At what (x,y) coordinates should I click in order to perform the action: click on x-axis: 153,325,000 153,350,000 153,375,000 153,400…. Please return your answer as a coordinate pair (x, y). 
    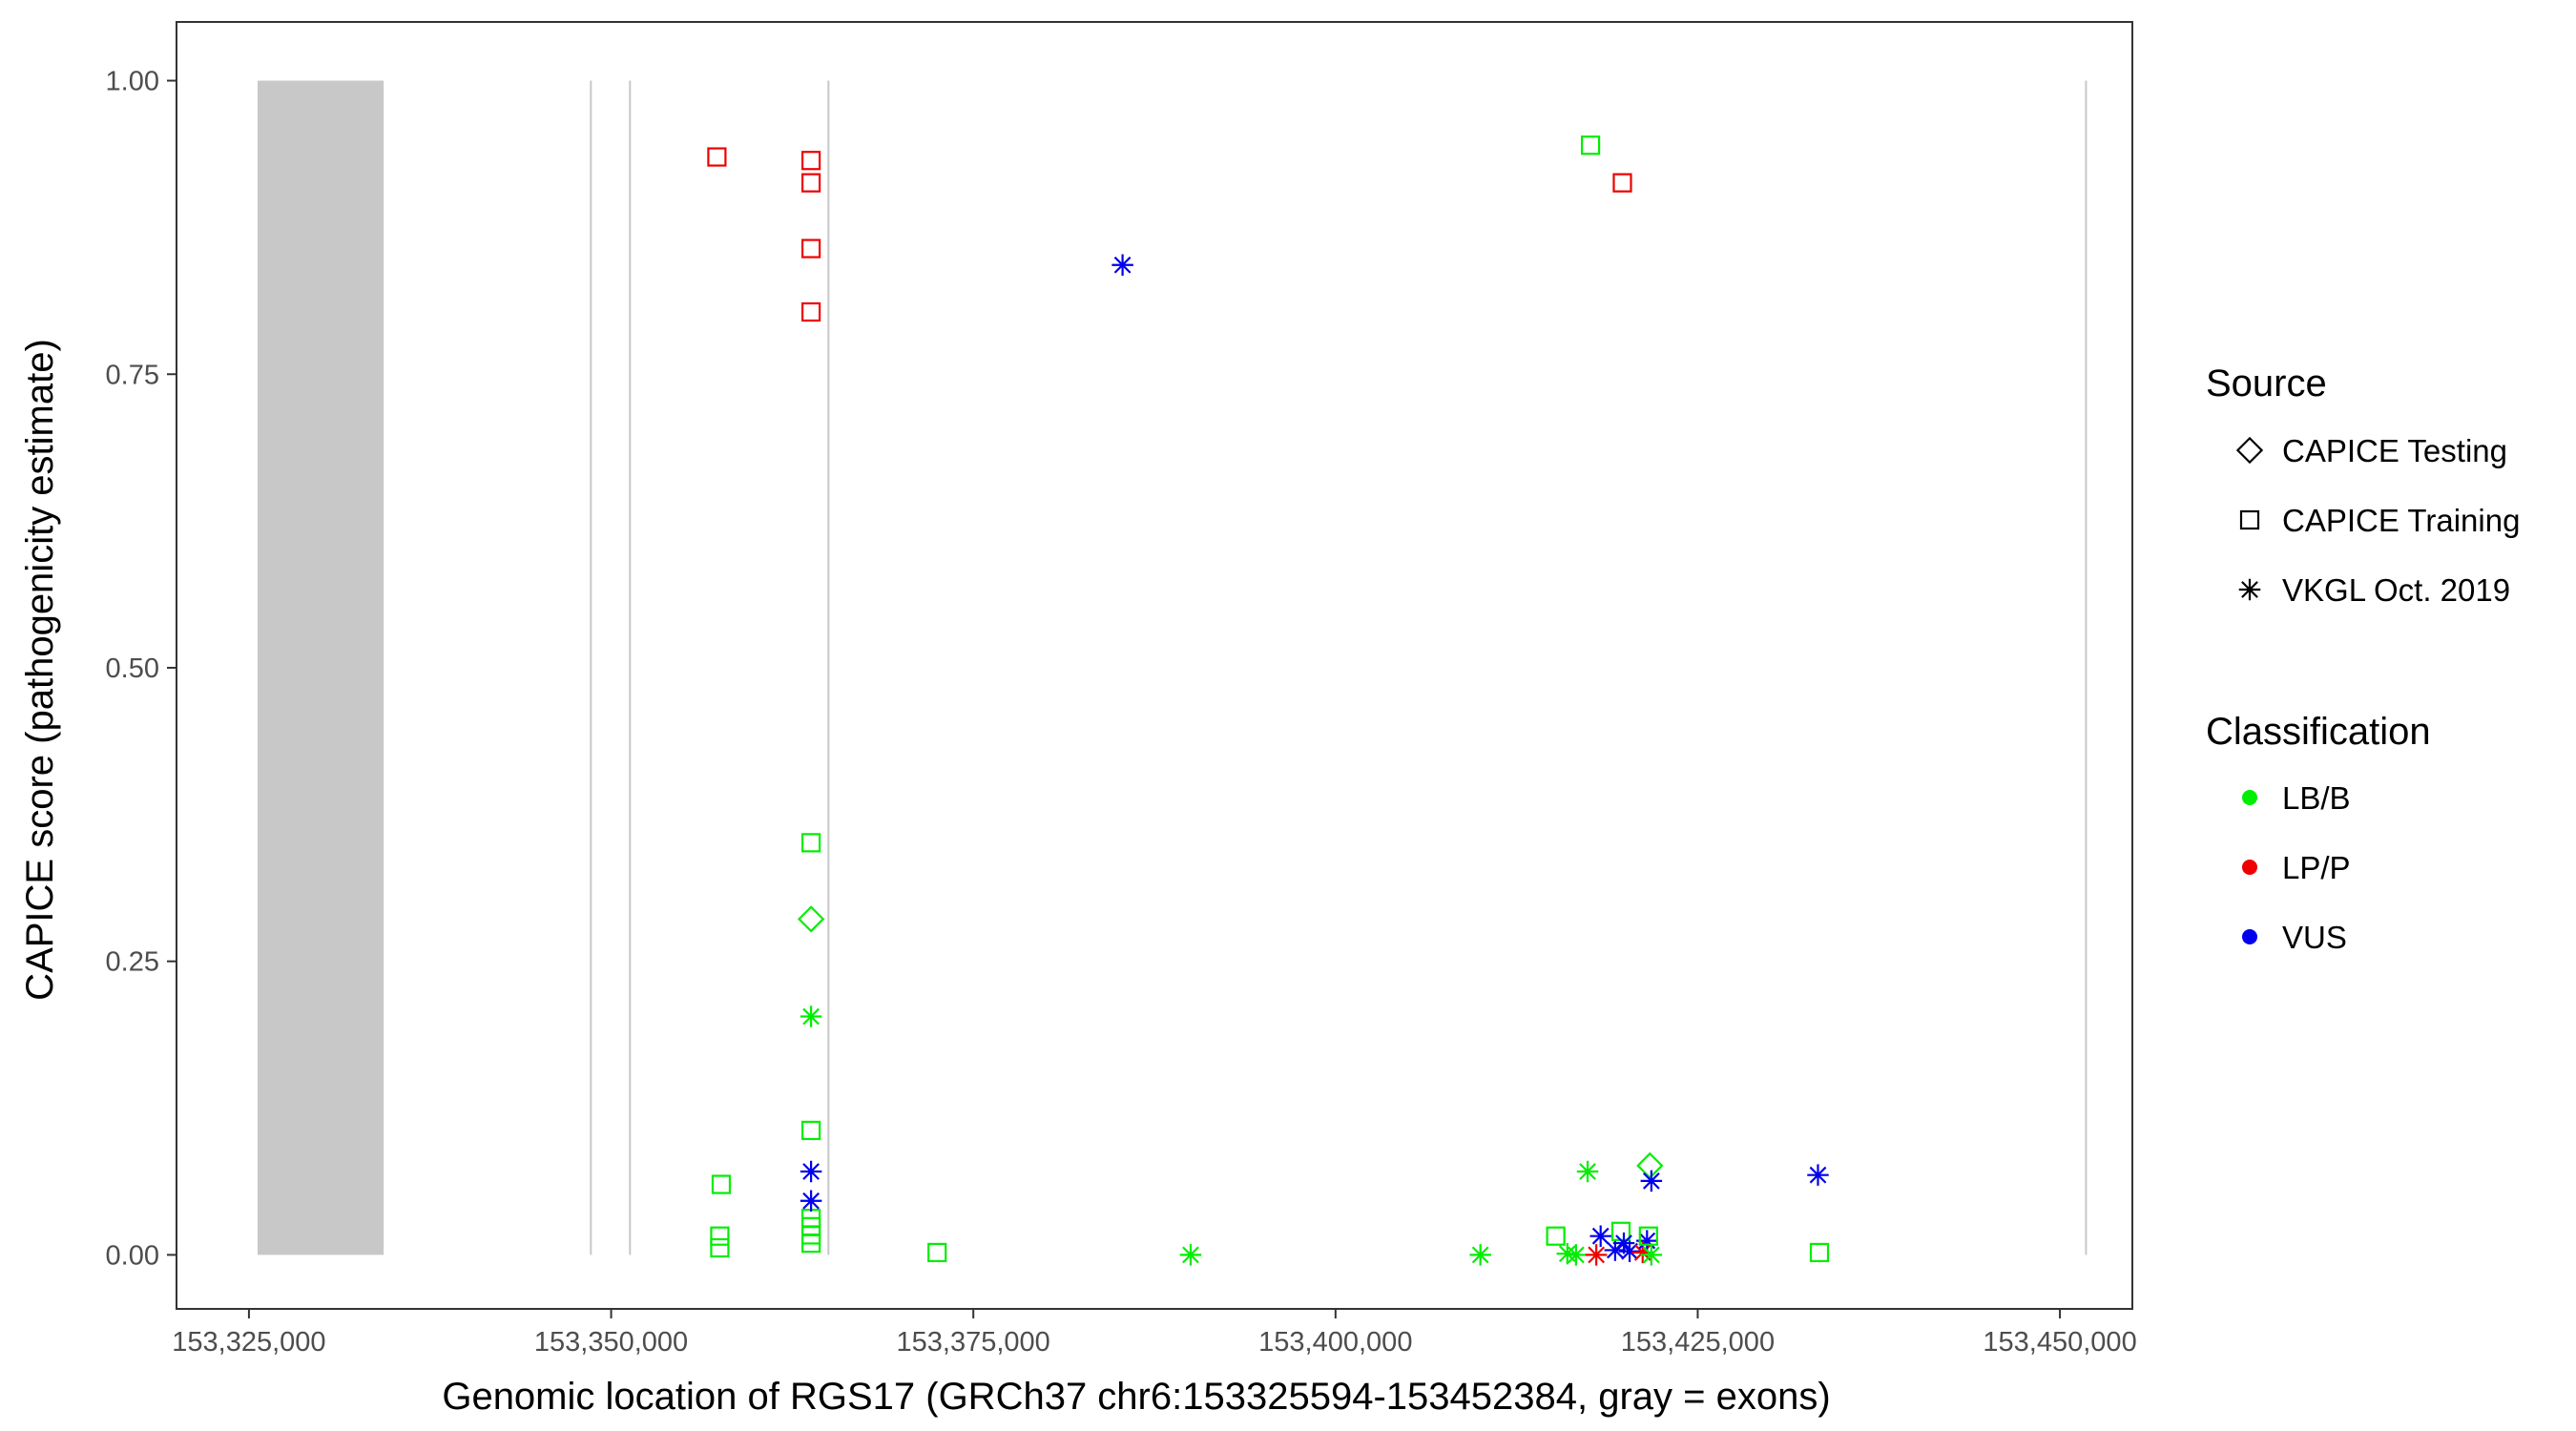
    Looking at the image, I should click on (1154, 1333).